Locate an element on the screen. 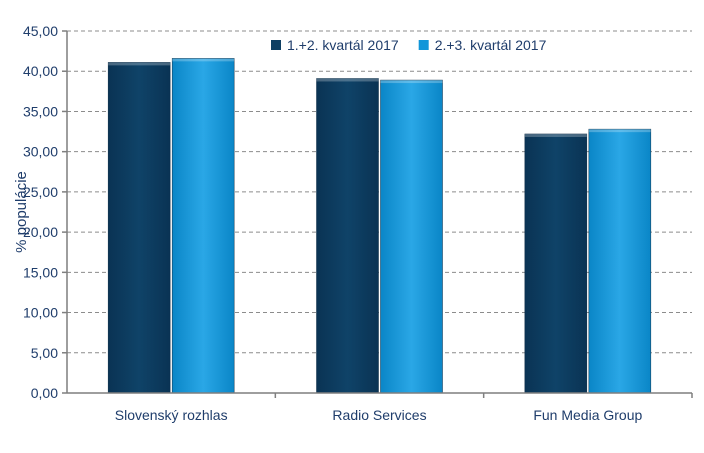  y-tick-label: 45,00 is located at coordinates (40, 31).